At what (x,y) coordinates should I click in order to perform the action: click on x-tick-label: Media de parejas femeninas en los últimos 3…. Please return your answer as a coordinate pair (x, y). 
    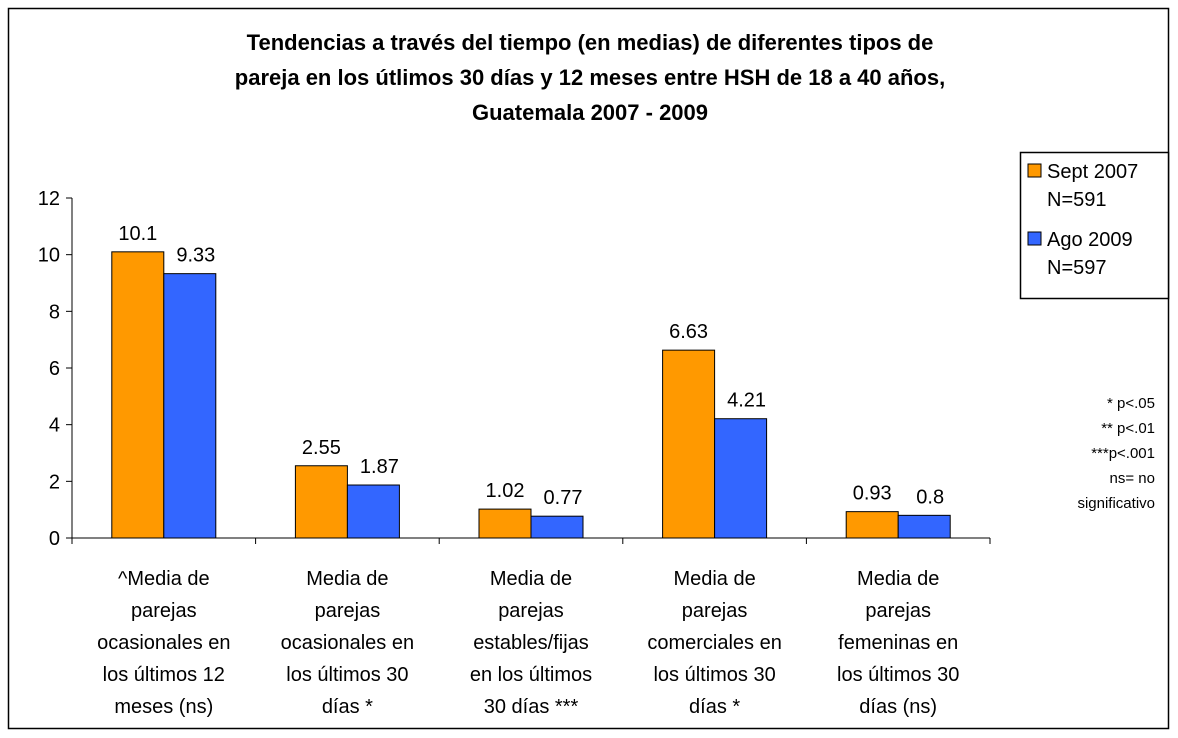
    Looking at the image, I should click on (898, 643).